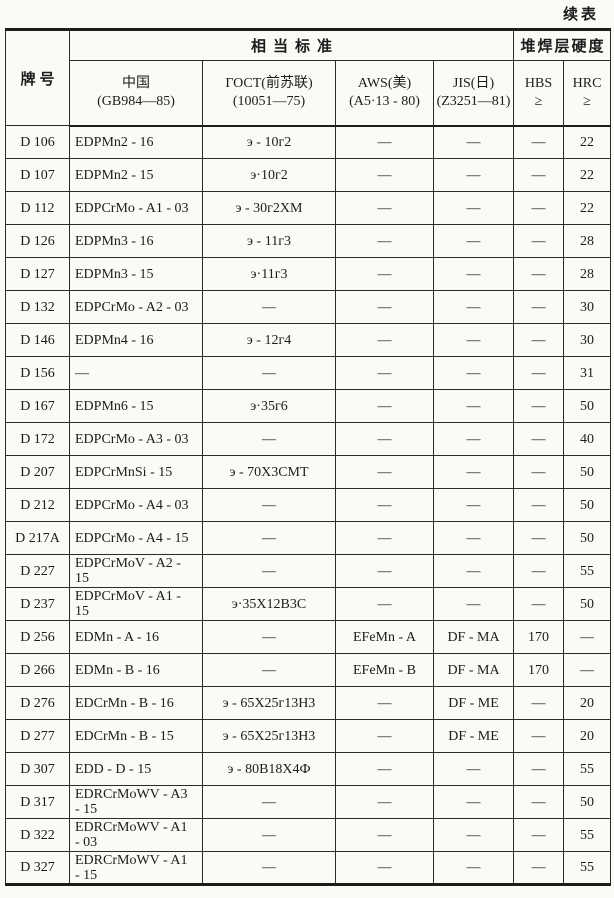  What do you see at coordinates (587, 373) in the screenshot?
I see `cell-hrc: 31` at bounding box center [587, 373].